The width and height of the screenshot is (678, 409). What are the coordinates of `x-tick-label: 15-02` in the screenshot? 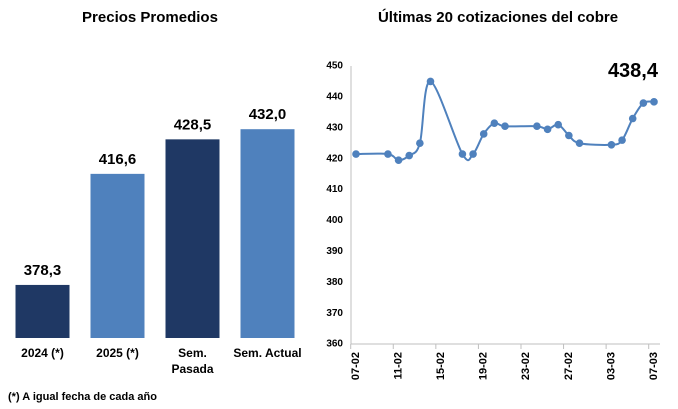 It's located at (441, 366).